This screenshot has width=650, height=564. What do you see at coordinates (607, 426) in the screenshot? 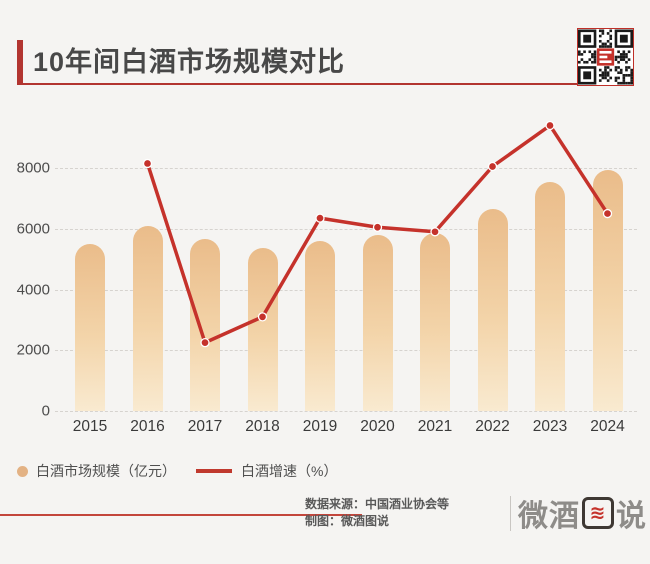
I see `x-tick-label: 2024` at bounding box center [607, 426].